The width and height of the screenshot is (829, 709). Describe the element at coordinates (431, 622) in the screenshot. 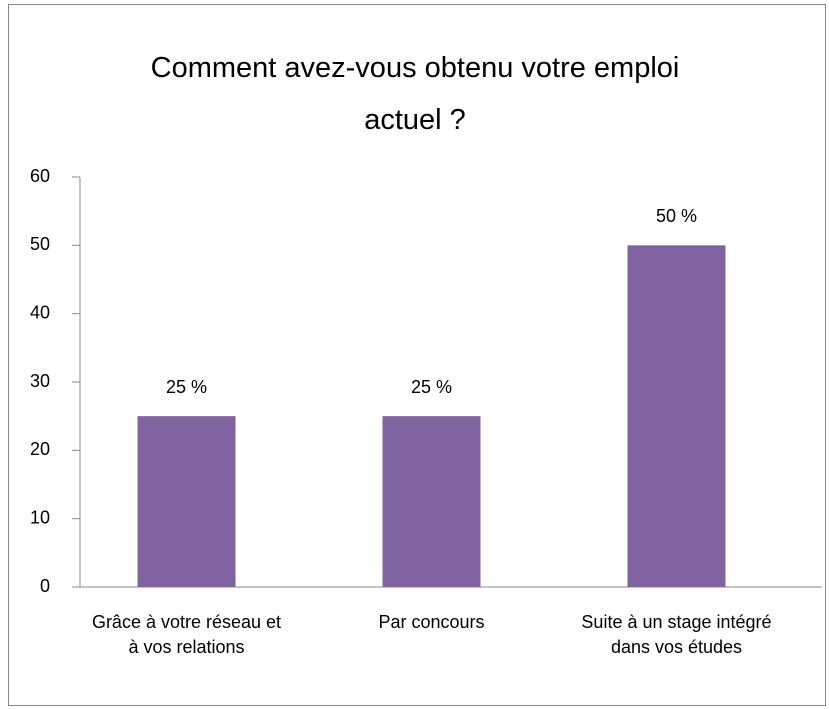

I see `x-tick-label: Par concours` at that location.